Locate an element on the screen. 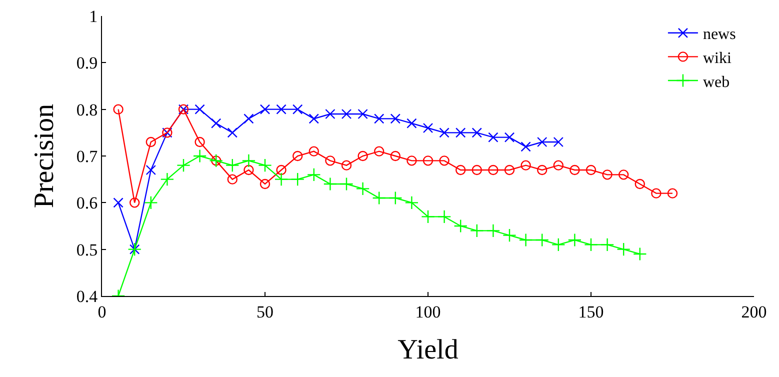 This screenshot has width=779, height=377. x-tick-label: 200 is located at coordinates (754, 312).